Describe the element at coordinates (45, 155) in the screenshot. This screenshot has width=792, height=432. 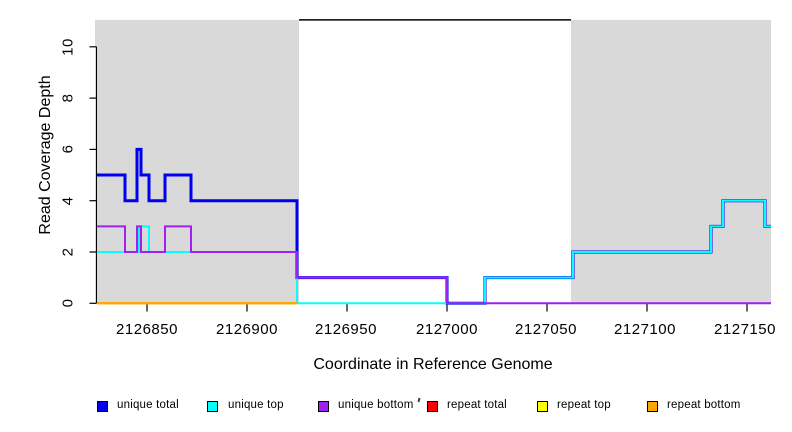
I see `y-axis-title: Read Coverage Depth` at that location.